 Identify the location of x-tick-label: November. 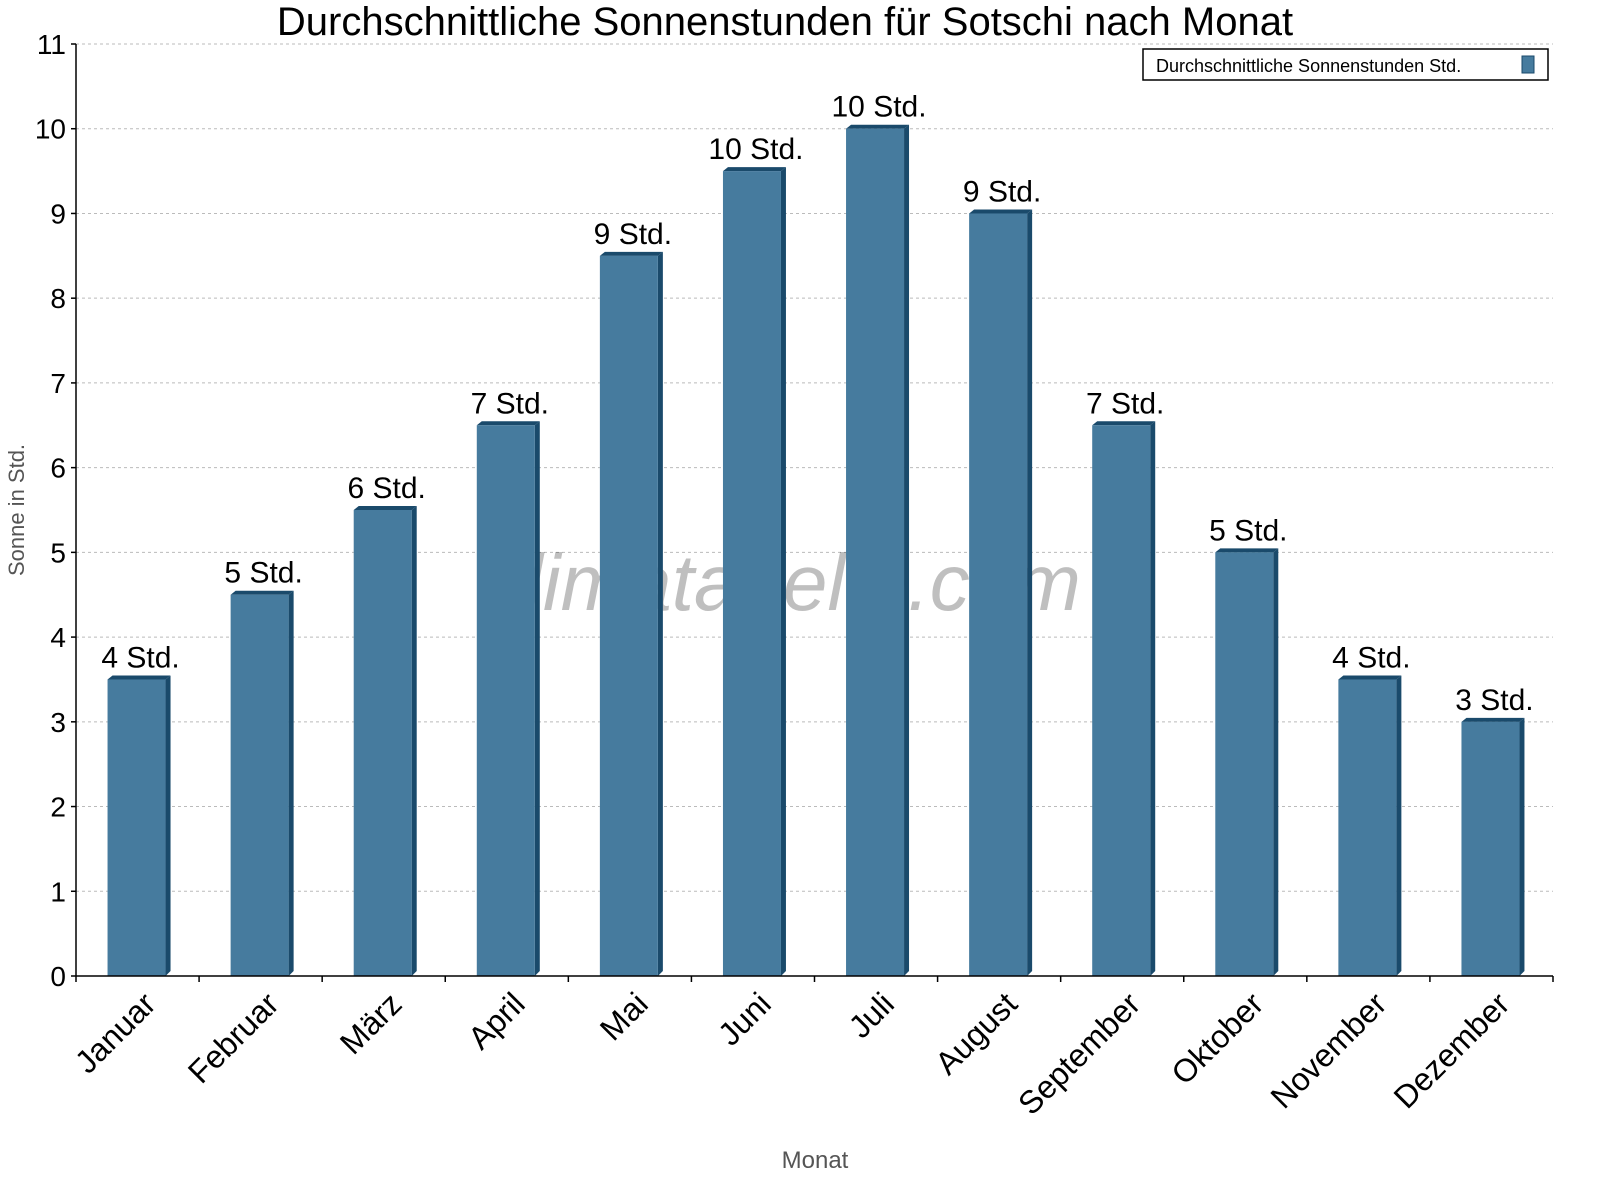
(1328, 1050).